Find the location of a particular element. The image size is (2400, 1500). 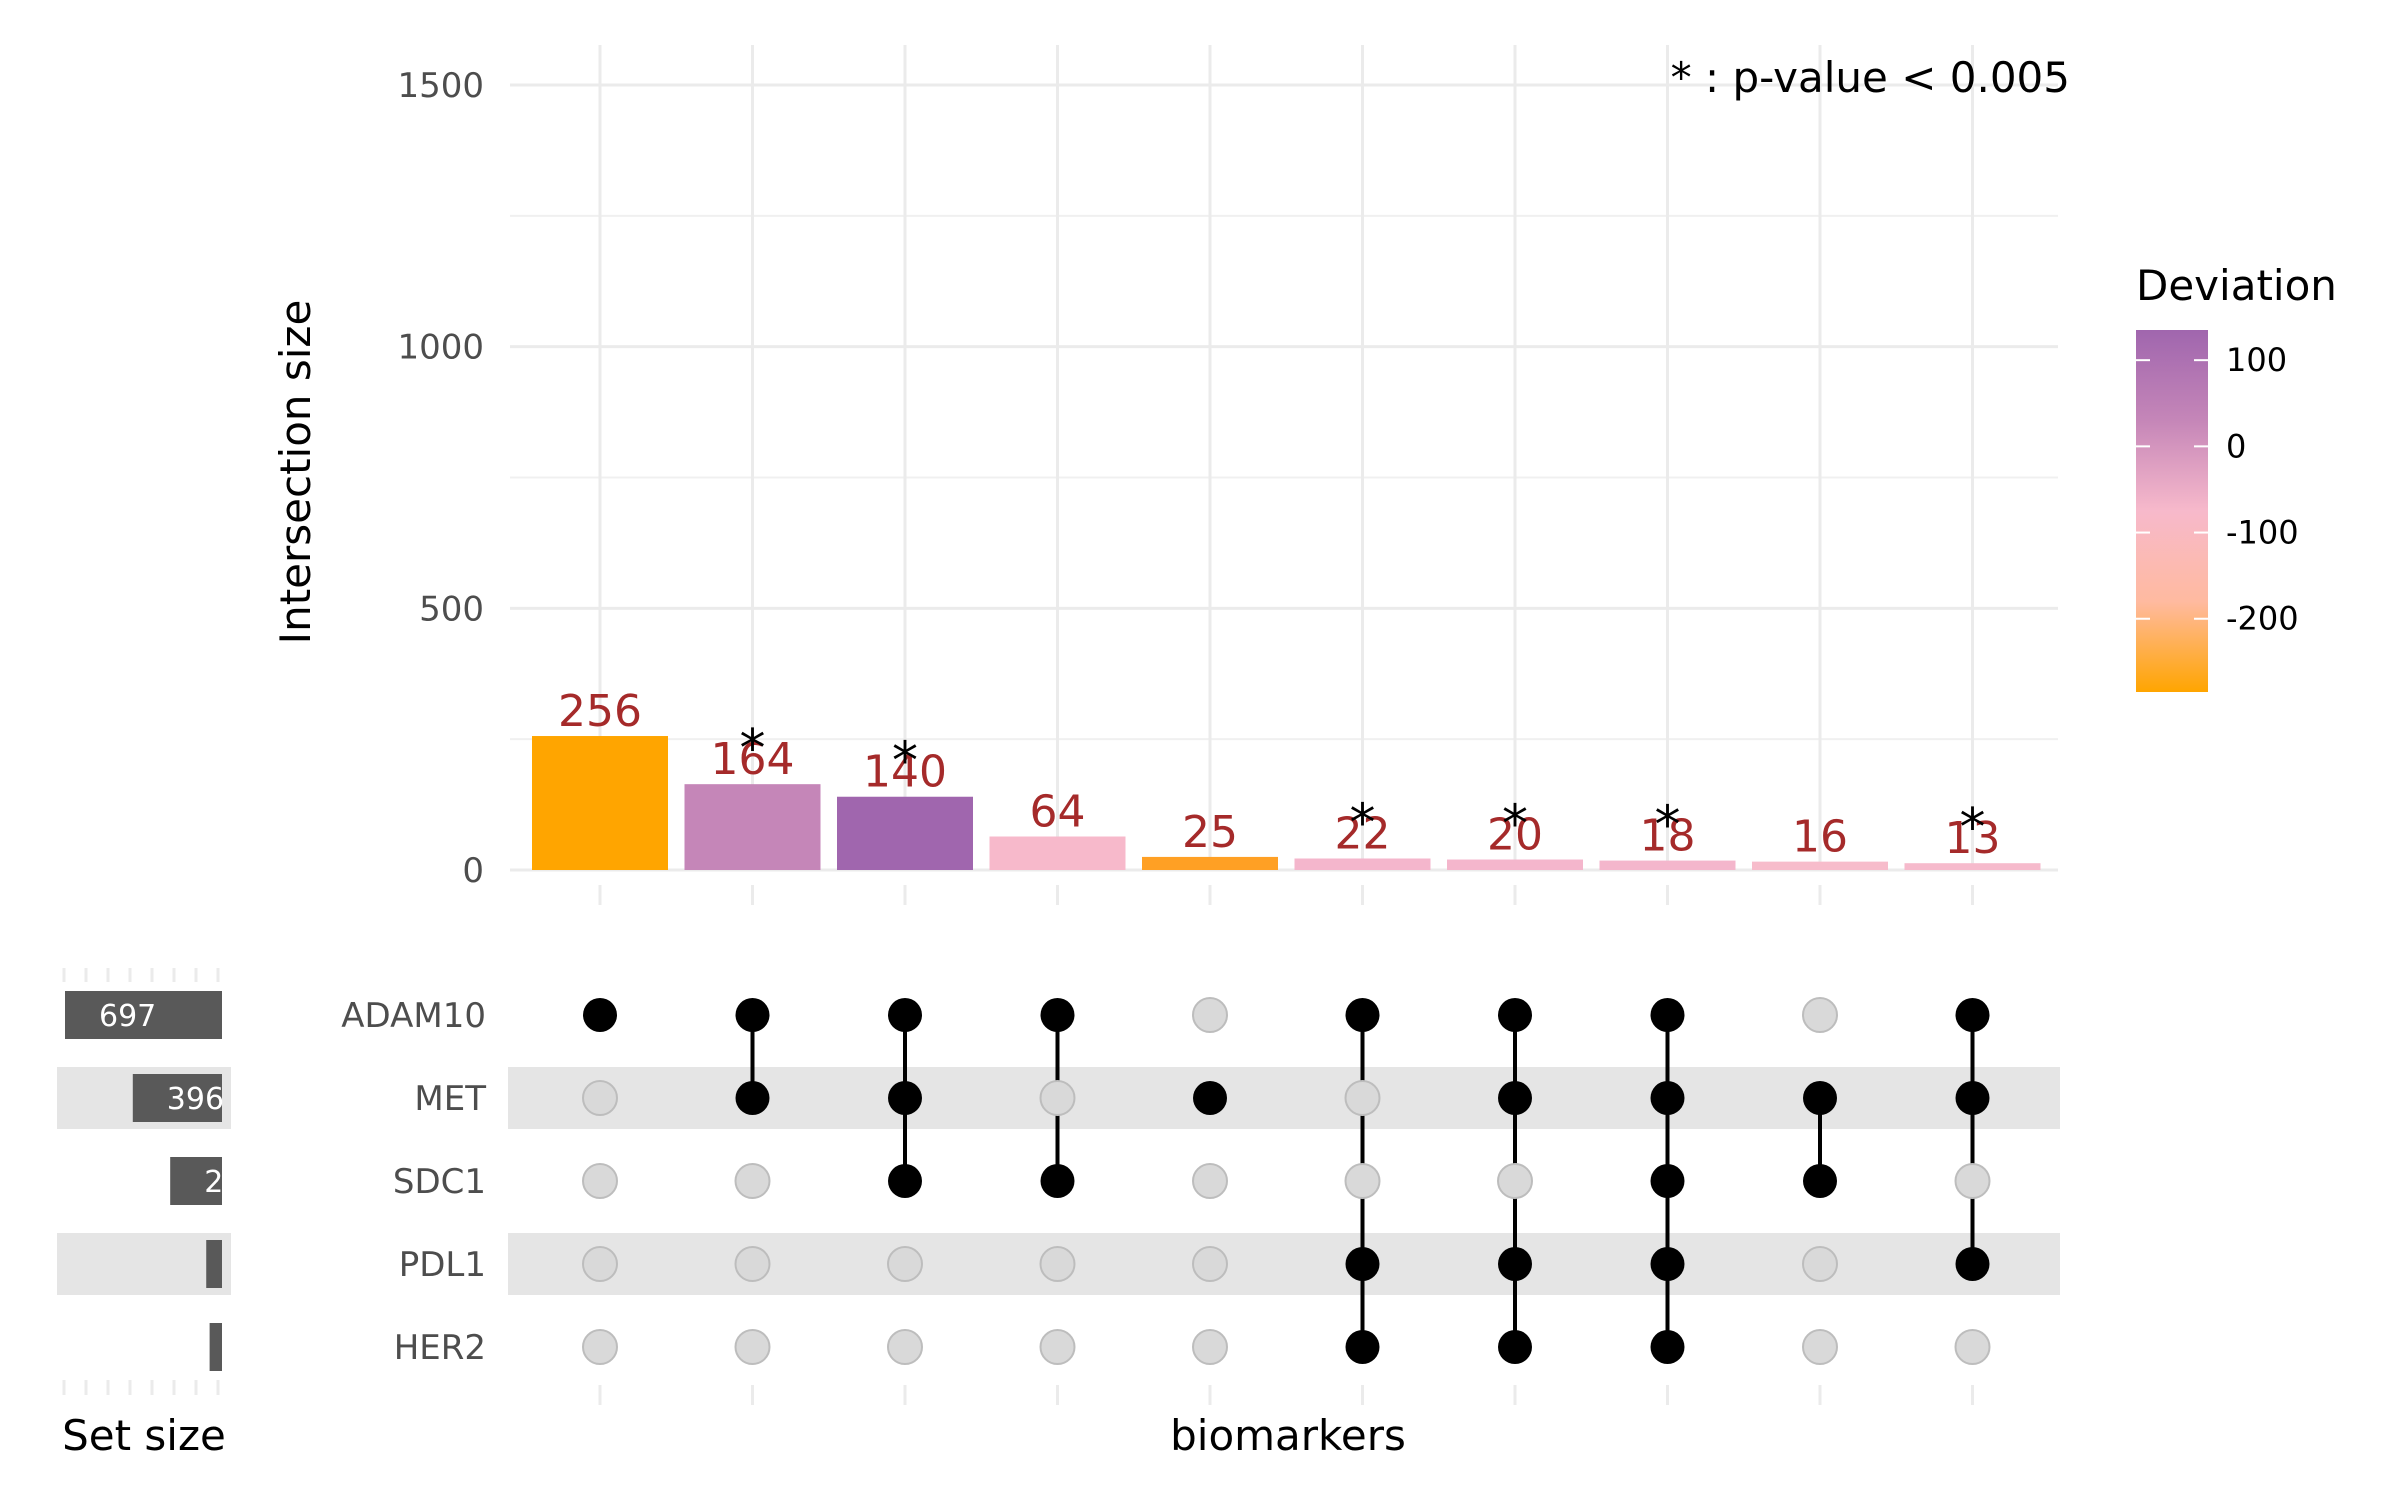

deviation-legend: 100 0 -100 -200 is located at coordinates (2217, 511).